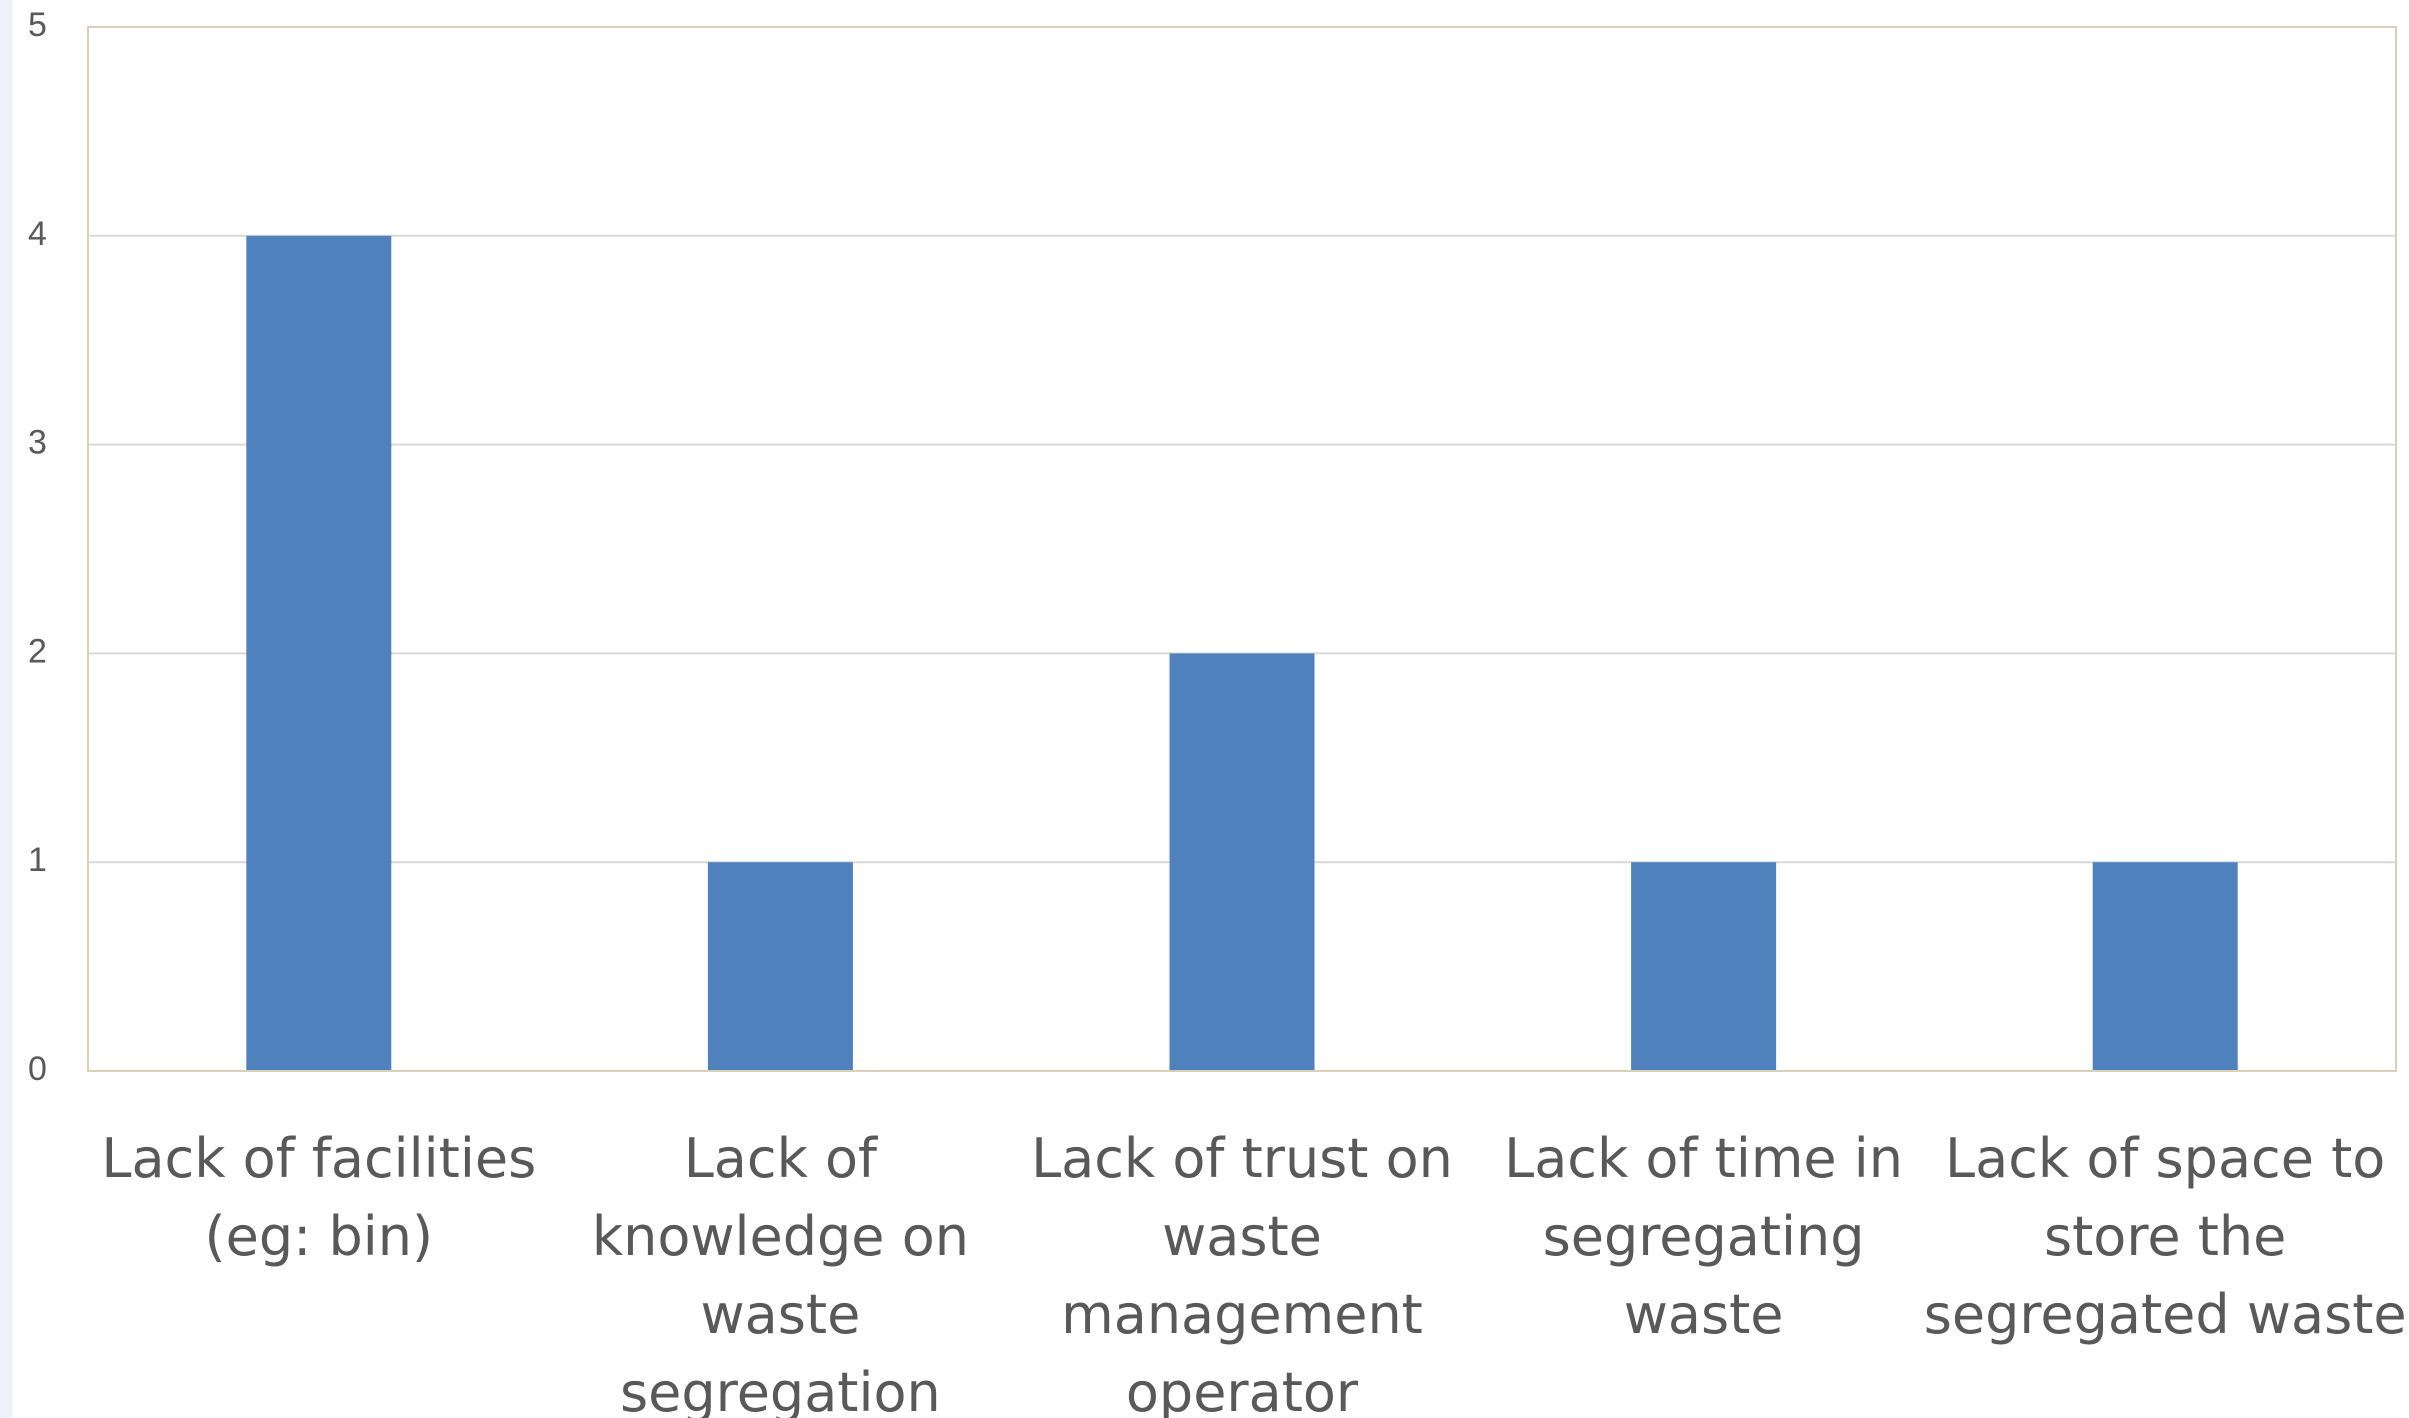 The height and width of the screenshot is (1418, 2409). I want to click on x-category-label-line: Lack of, so click(781, 1158).